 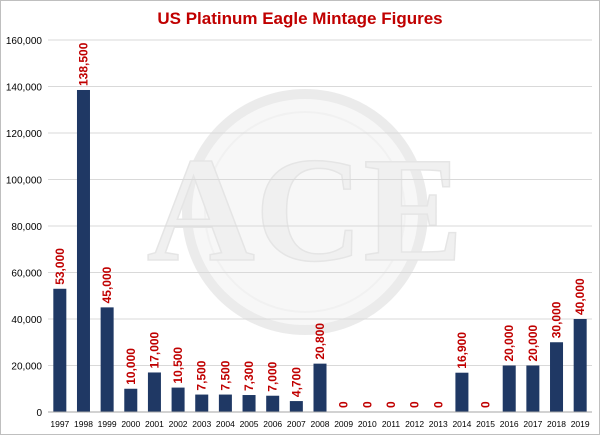 What do you see at coordinates (26, 320) in the screenshot?
I see `y-tick-label: 40,000` at bounding box center [26, 320].